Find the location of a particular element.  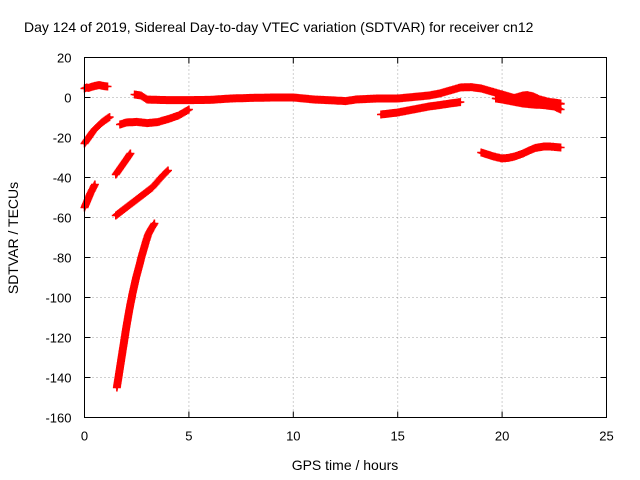

x-tick-label: 25 is located at coordinates (606, 436).